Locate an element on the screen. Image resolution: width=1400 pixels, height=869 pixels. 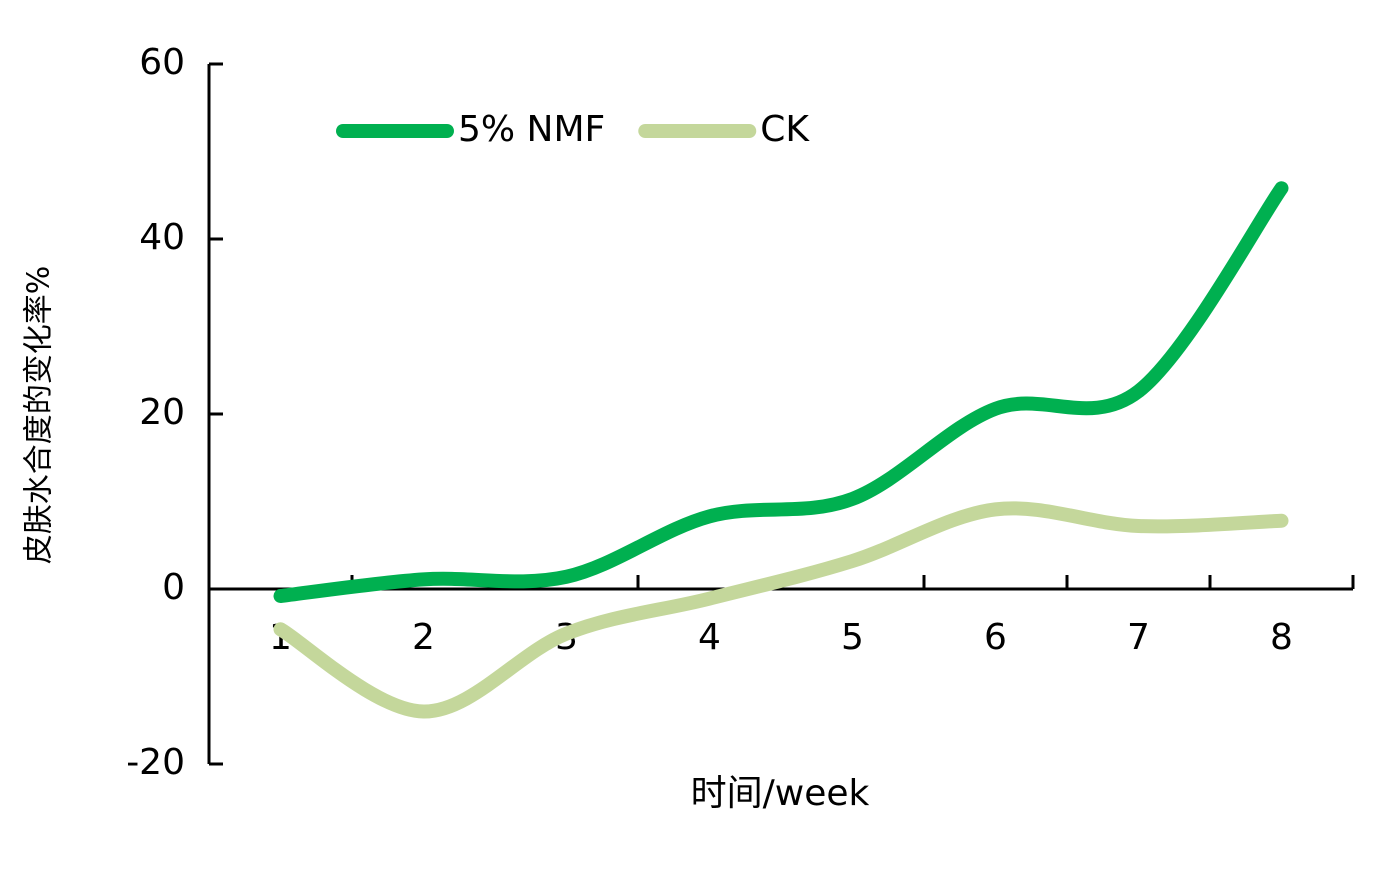
legend-label: 5% NMF is located at coordinates (531, 129).